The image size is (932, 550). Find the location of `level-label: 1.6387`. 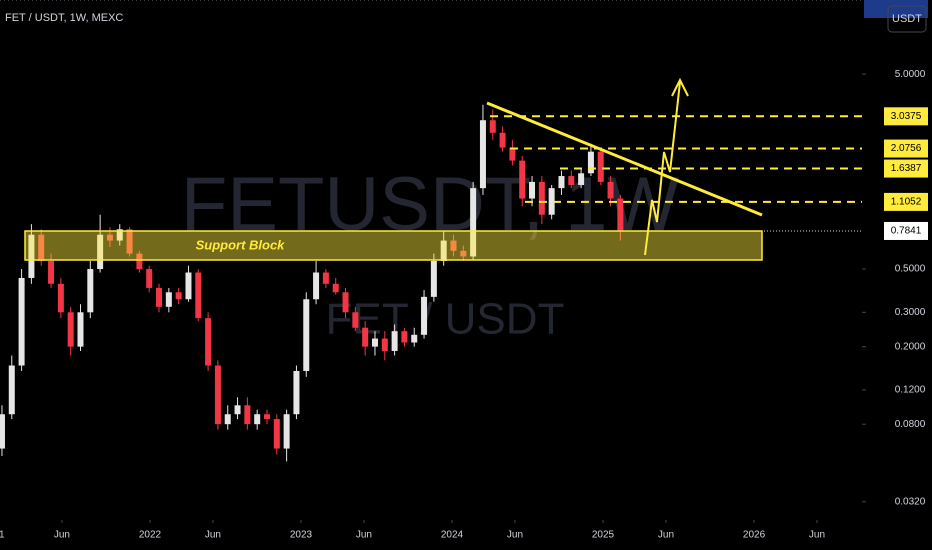

level-label: 1.6387 is located at coordinates (906, 168).